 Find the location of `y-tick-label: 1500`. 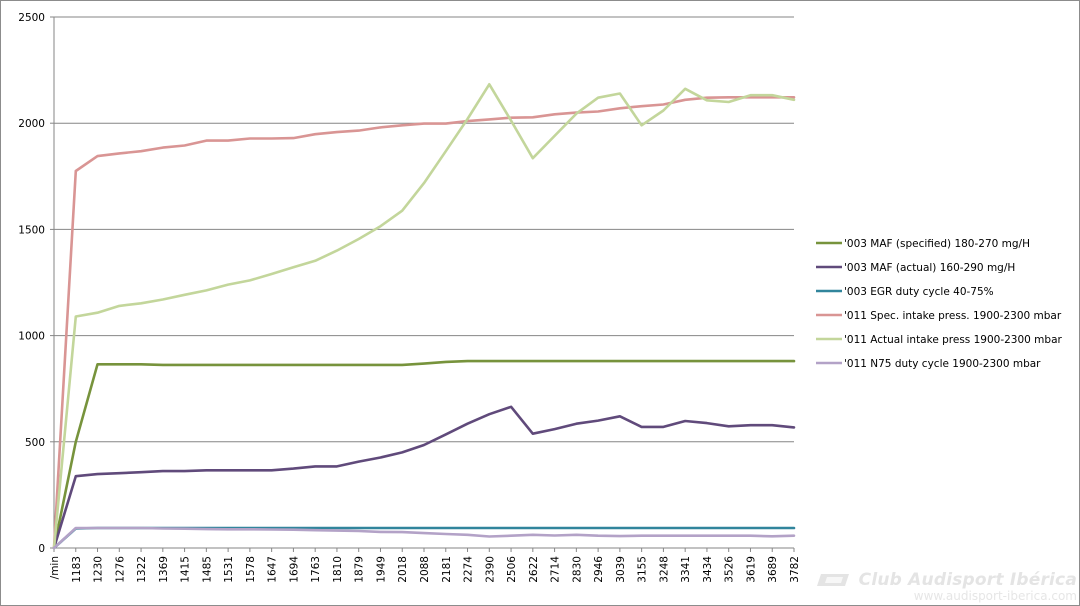

y-tick-label: 1500 is located at coordinates (31, 230).